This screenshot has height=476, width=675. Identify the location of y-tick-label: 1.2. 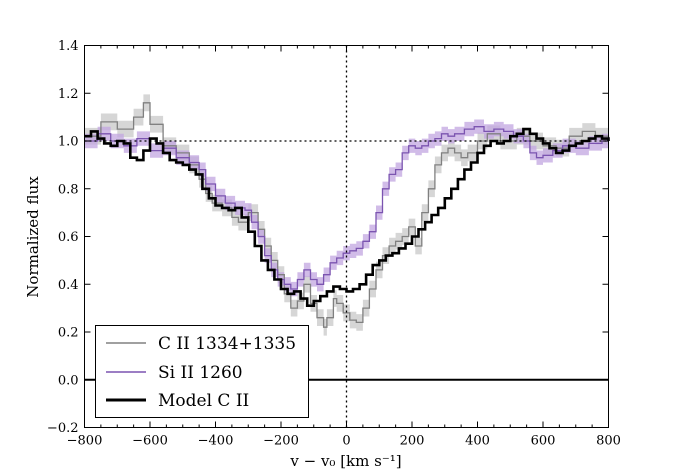
(68, 94).